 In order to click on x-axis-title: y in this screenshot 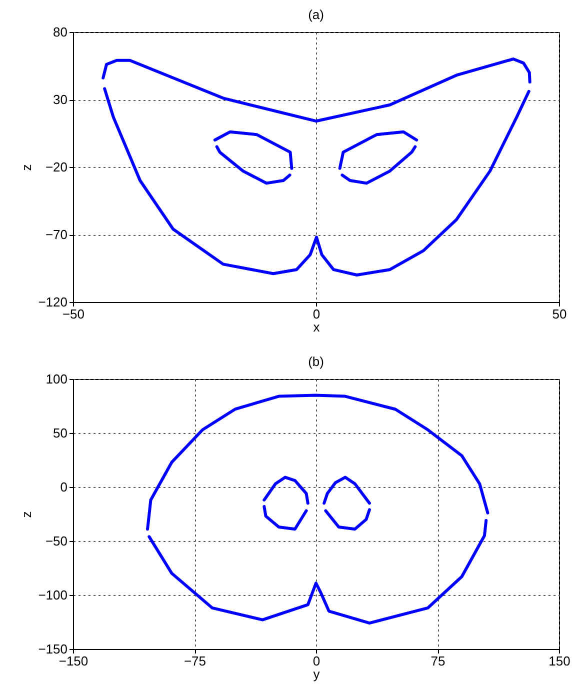, I will do `click(316, 674)`.